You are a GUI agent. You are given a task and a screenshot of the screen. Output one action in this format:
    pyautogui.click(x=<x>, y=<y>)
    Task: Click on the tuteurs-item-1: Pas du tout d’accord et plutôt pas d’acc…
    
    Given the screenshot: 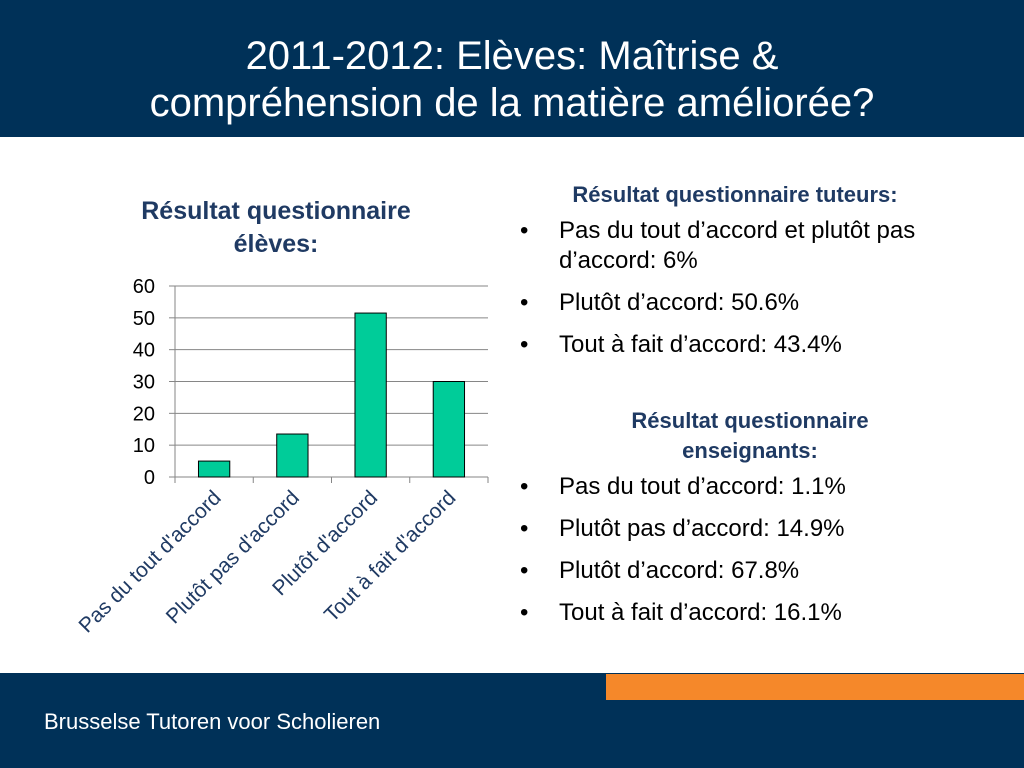 What is the action you would take?
    pyautogui.click(x=737, y=245)
    